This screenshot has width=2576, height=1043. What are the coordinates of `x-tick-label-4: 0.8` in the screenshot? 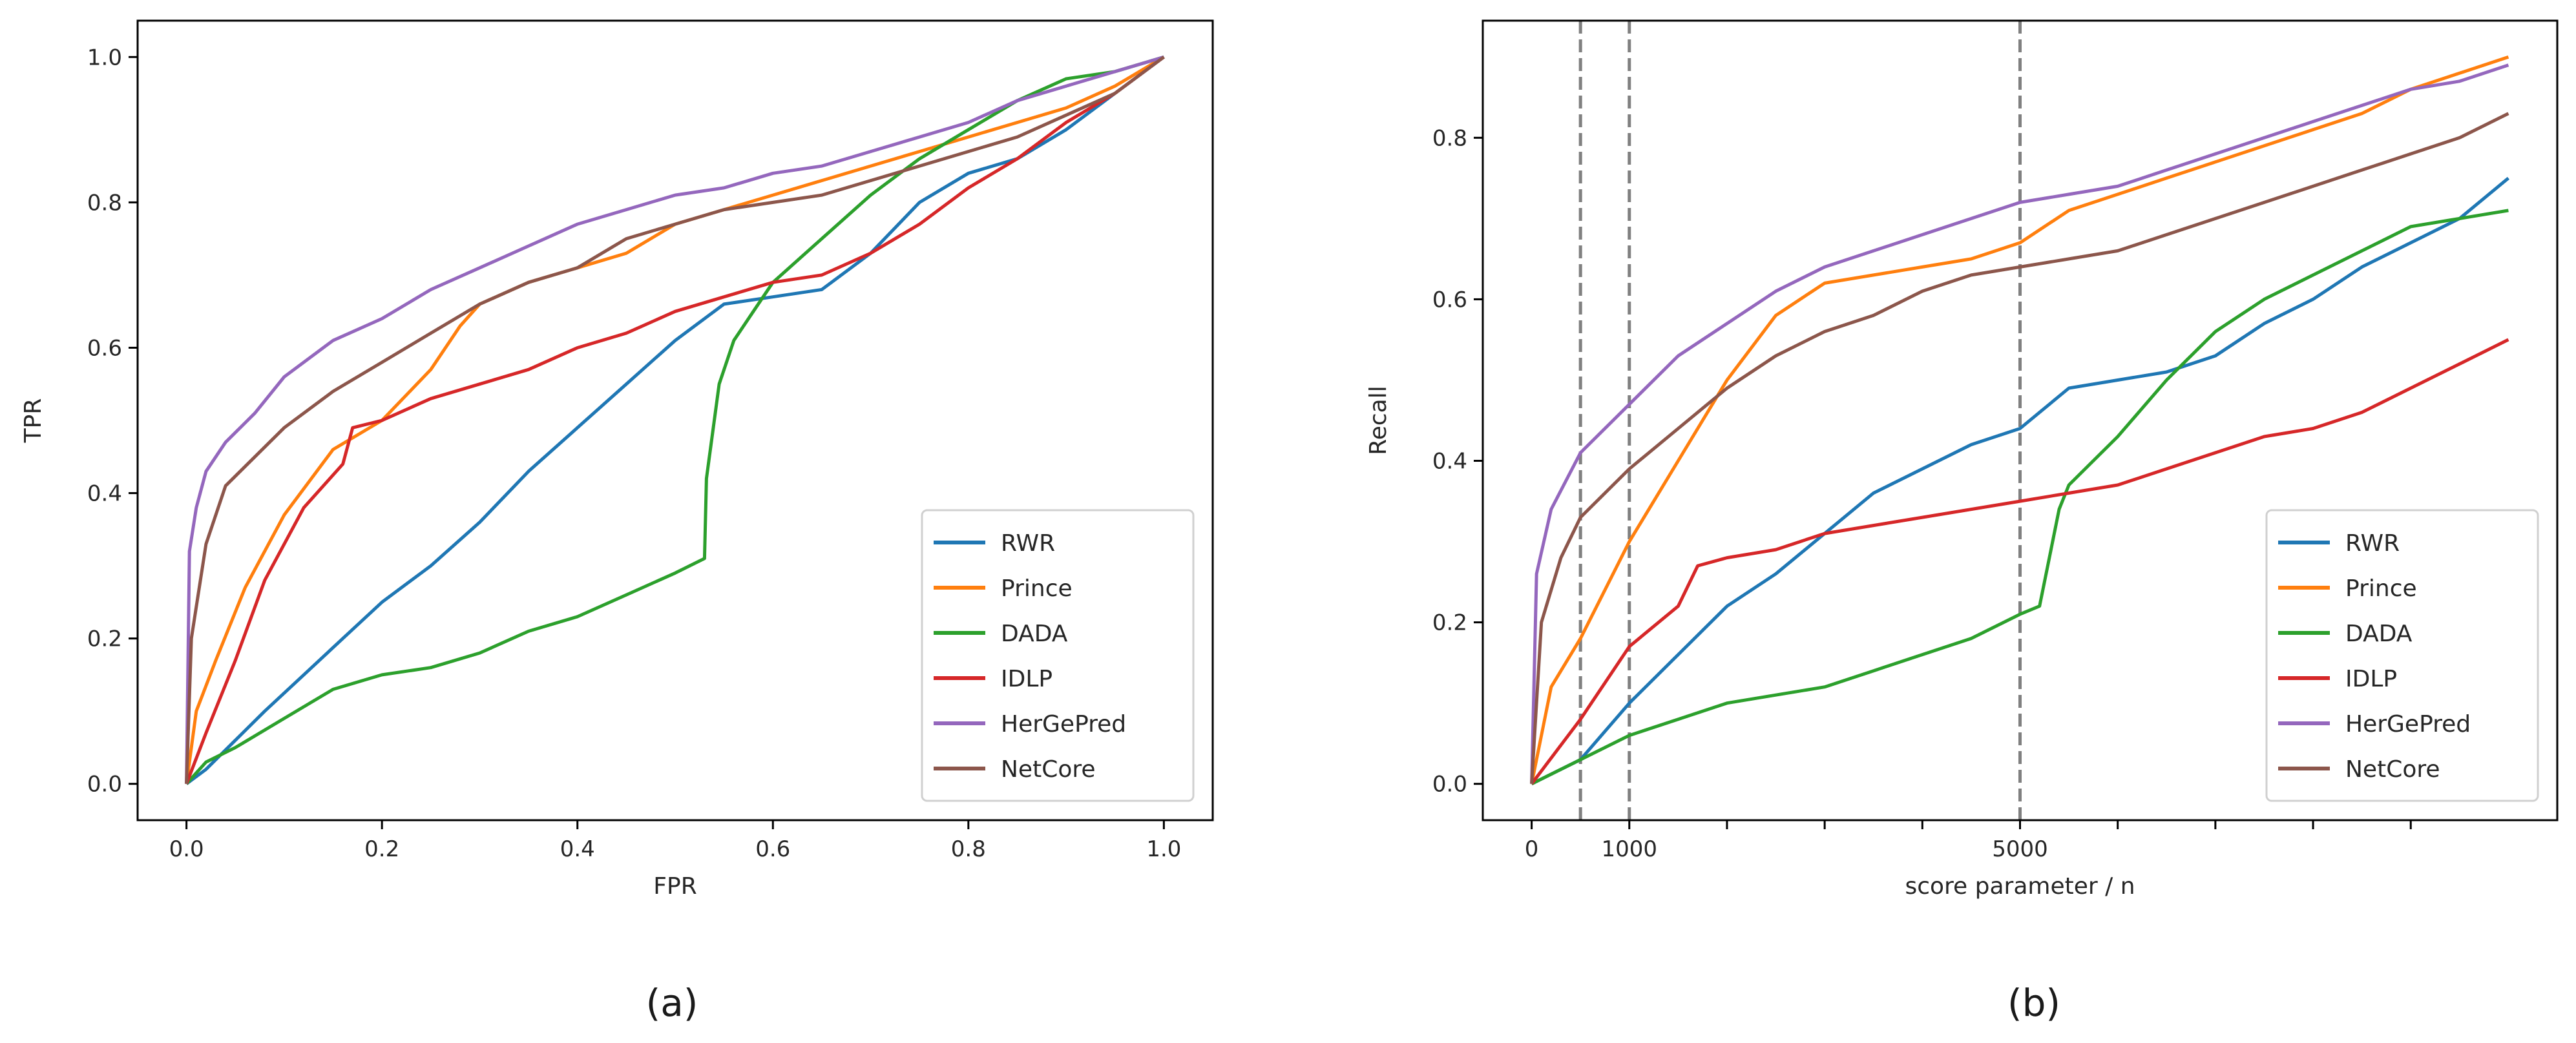 It's located at (968, 849).